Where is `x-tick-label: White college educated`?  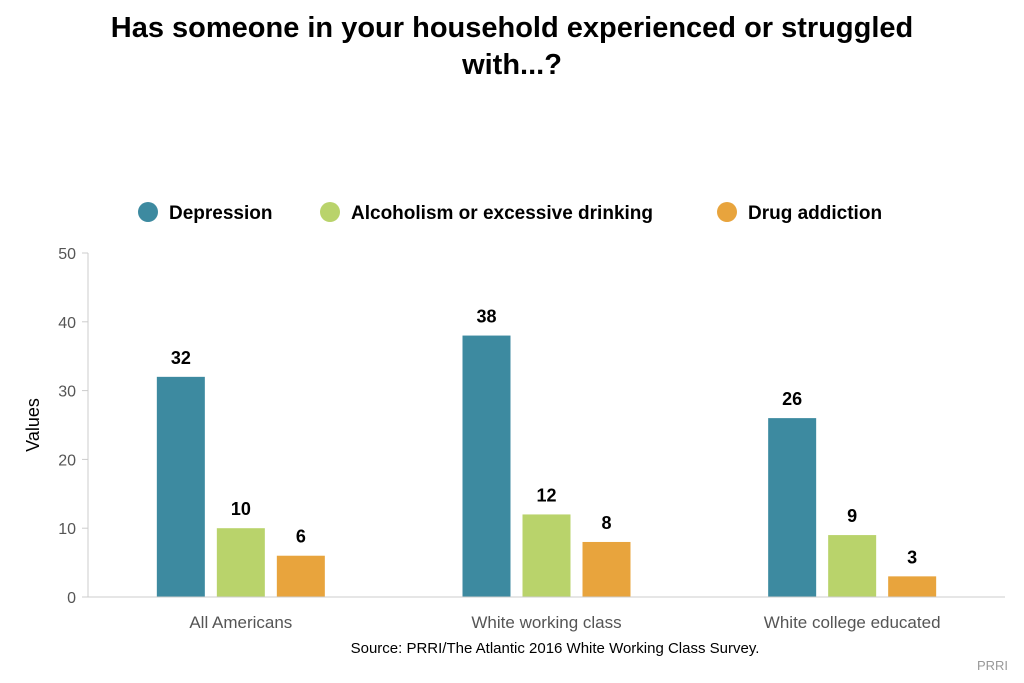
x-tick-label: White college educated is located at coordinates (852, 622).